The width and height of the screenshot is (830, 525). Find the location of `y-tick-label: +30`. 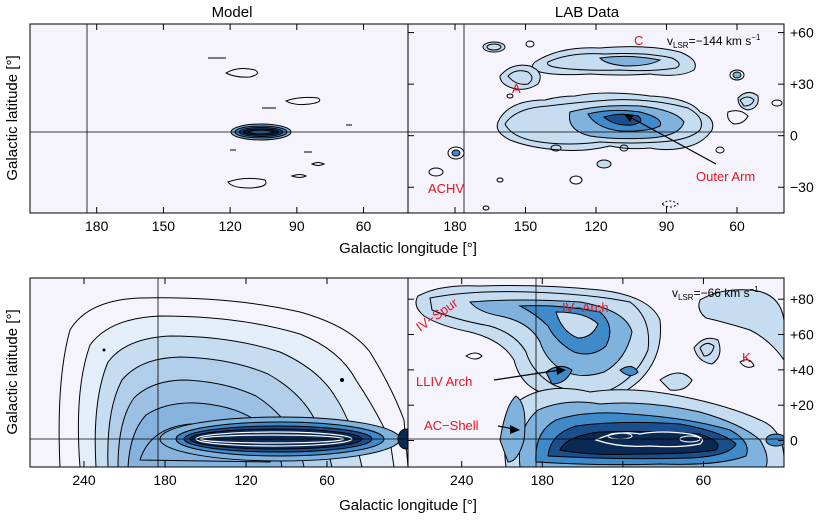

y-tick-label: +30 is located at coordinates (802, 84).